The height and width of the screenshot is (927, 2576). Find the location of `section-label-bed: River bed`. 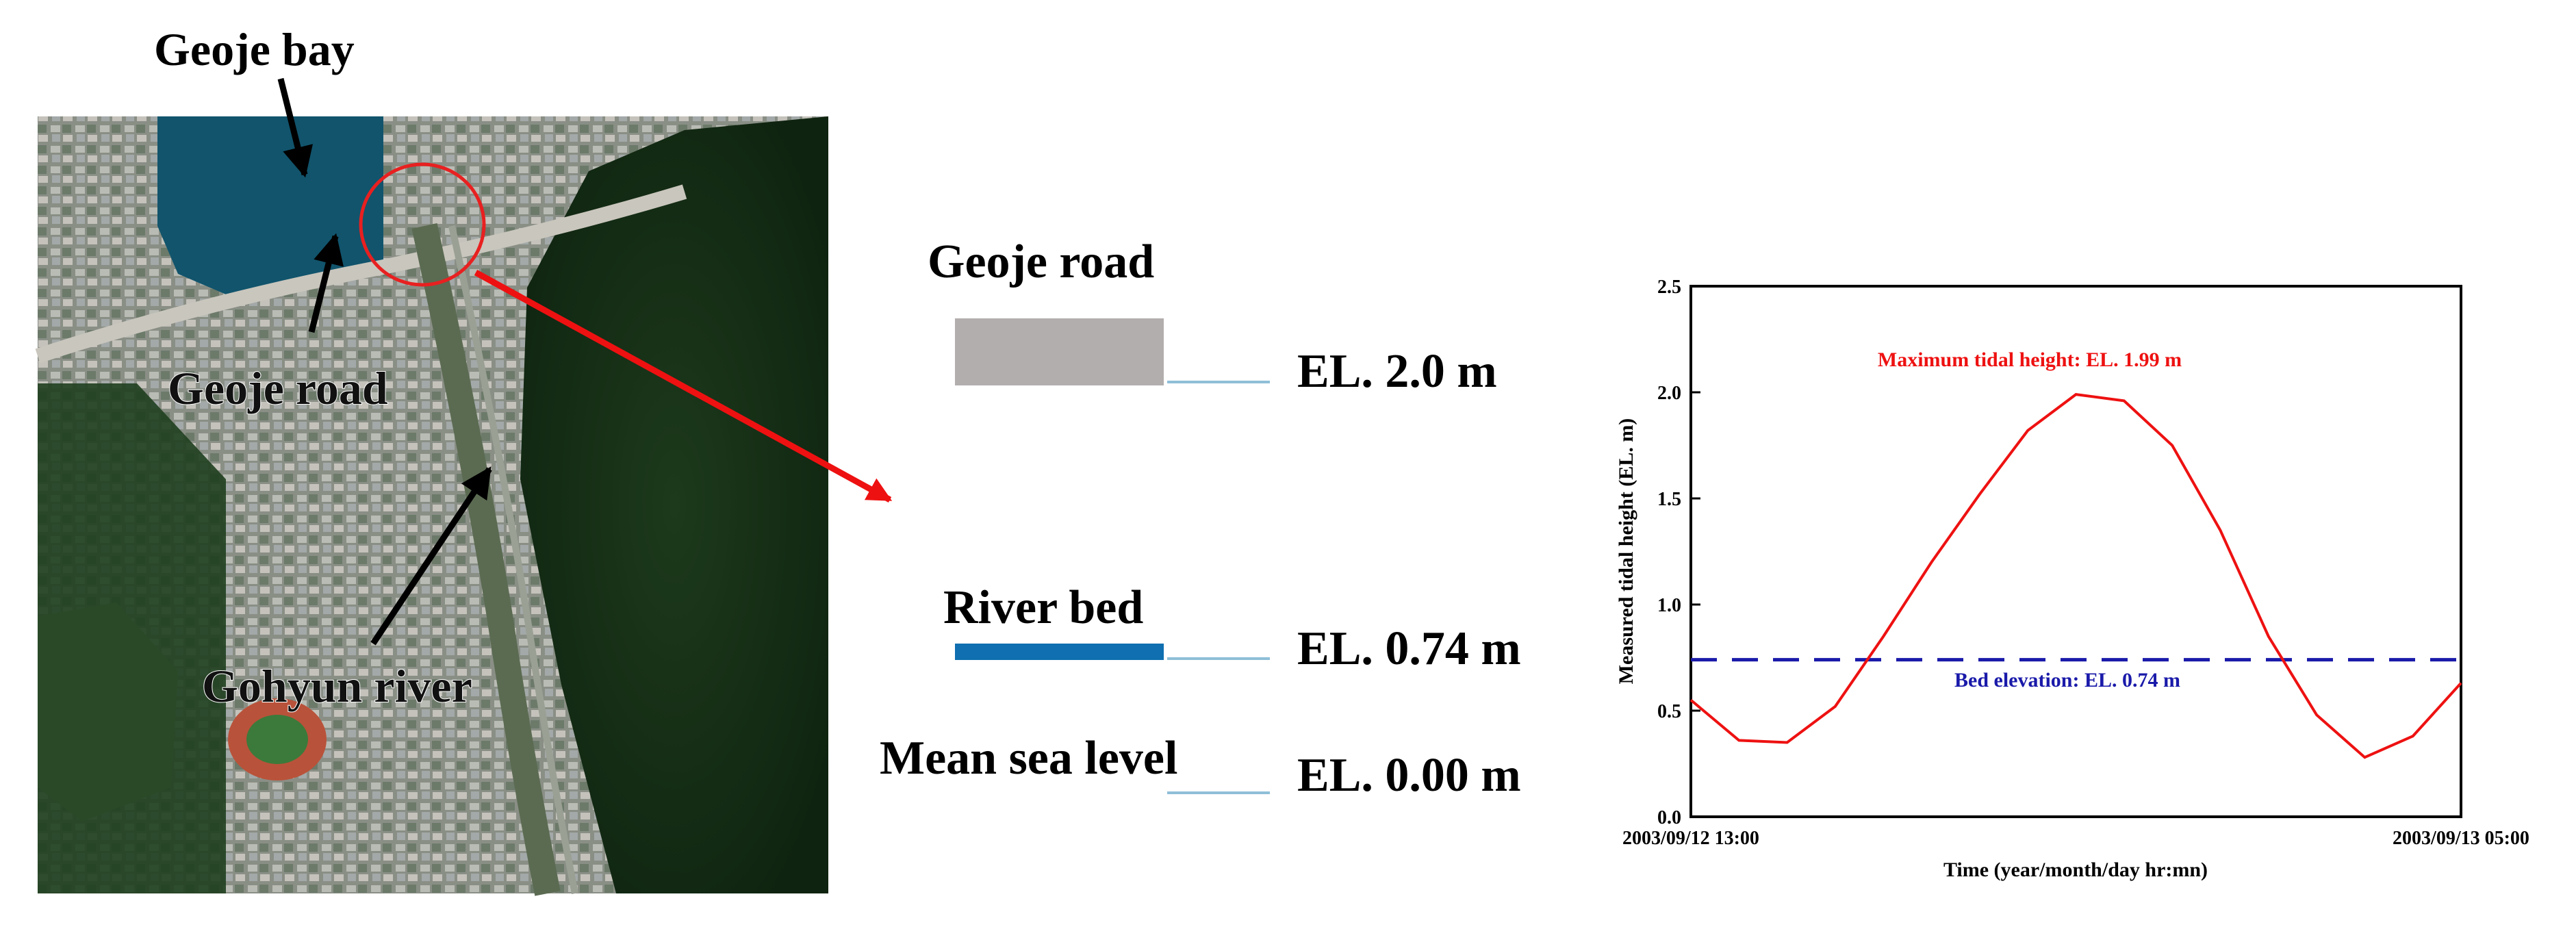

section-label-bed: River bed is located at coordinates (1043, 607).